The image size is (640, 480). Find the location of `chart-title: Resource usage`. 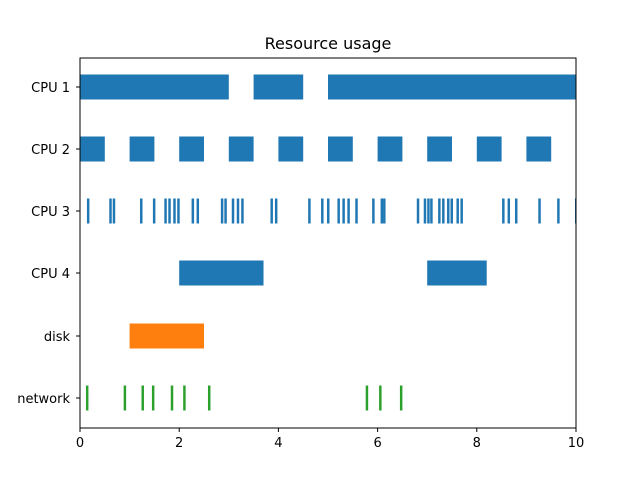

chart-title: Resource usage is located at coordinates (328, 43).